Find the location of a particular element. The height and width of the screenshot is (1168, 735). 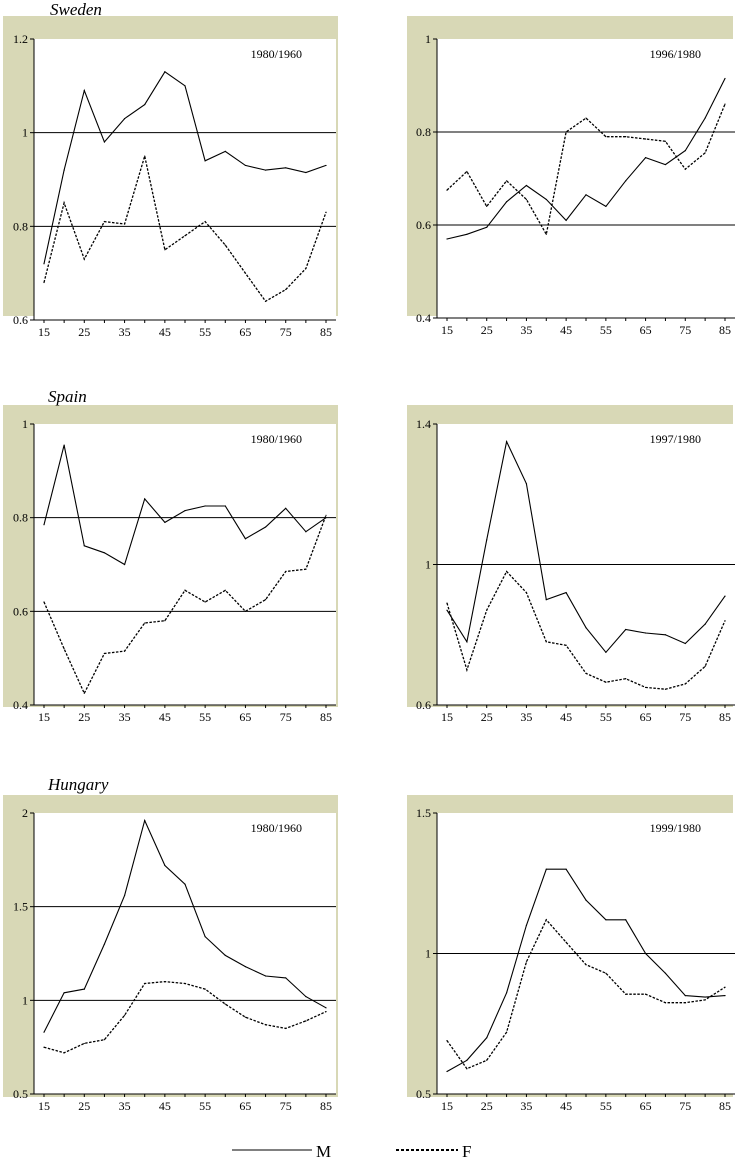

x-tick-label: 25 is located at coordinates (487, 330).